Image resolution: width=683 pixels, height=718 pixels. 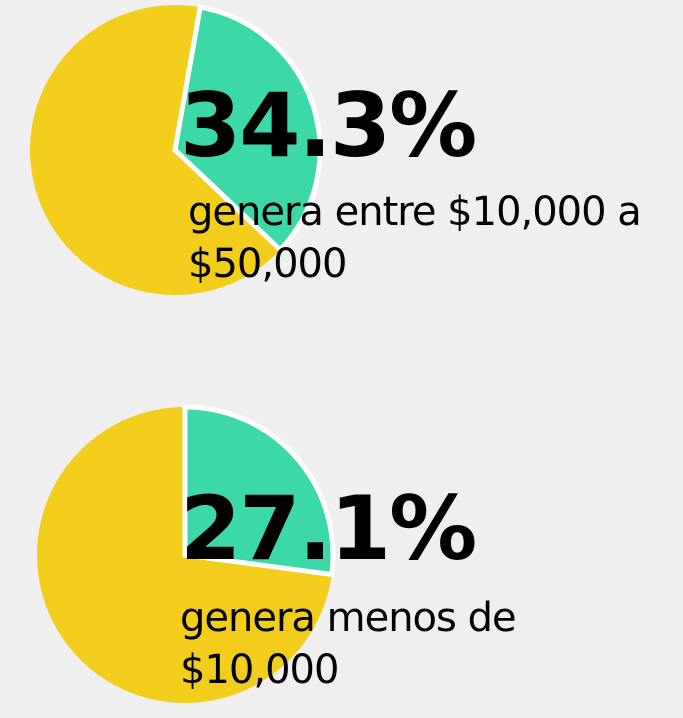 I want to click on value-label: 27.1%, so click(x=328, y=528).